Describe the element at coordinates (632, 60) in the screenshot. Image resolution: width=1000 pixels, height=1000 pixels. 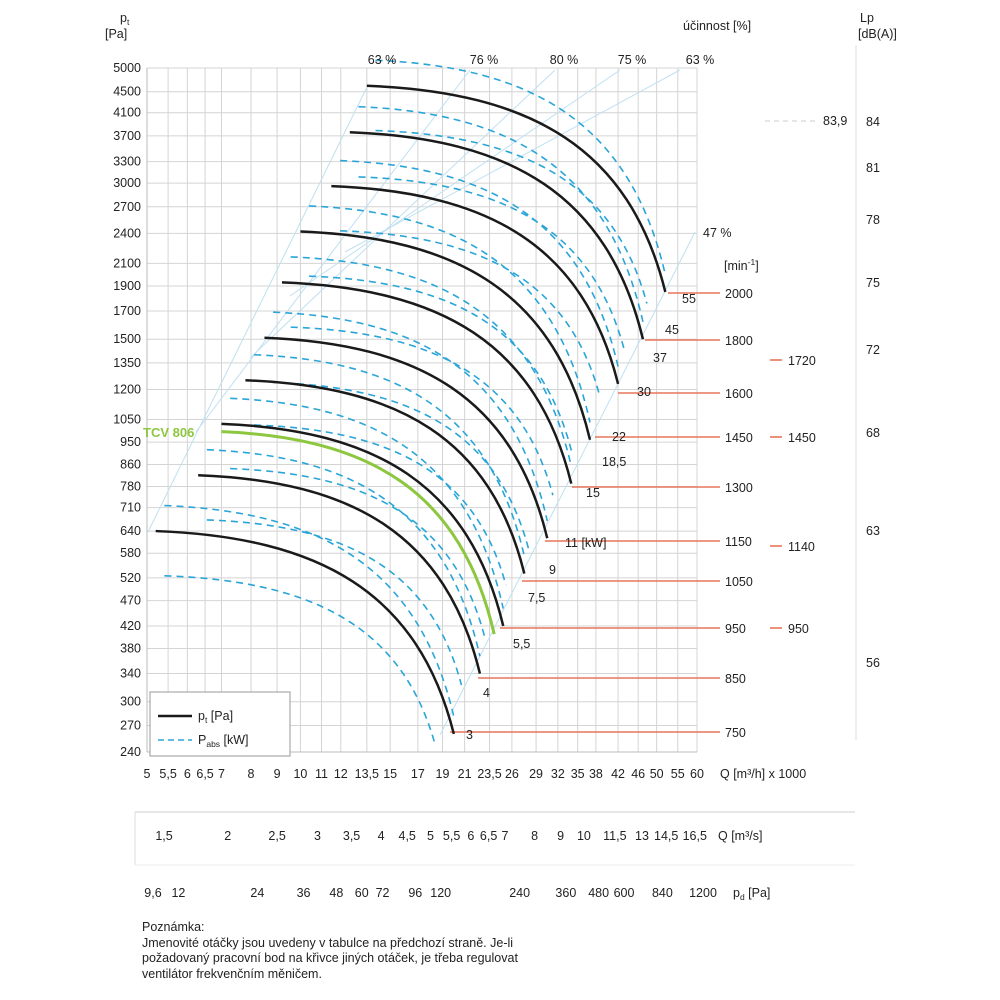
I see `efficiency-top-label: 75 %` at that location.